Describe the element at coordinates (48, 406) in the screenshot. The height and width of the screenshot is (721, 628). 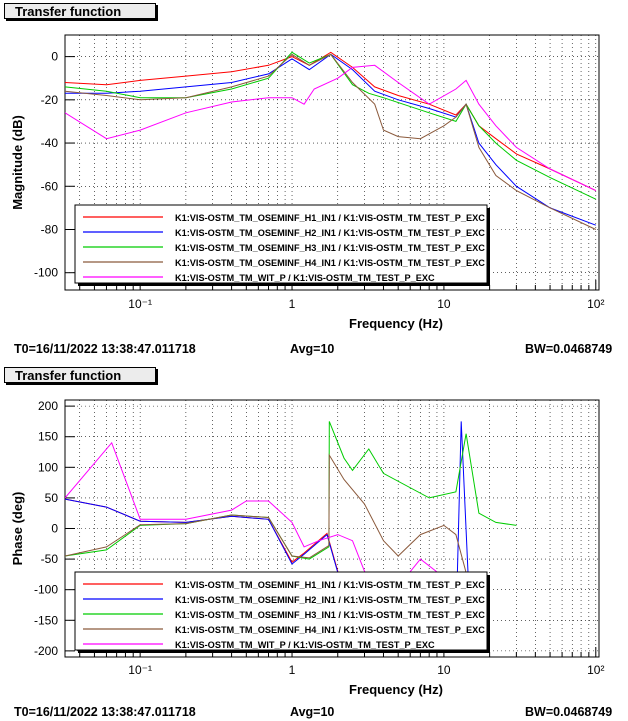
I see `y-tick-label: 200` at that location.